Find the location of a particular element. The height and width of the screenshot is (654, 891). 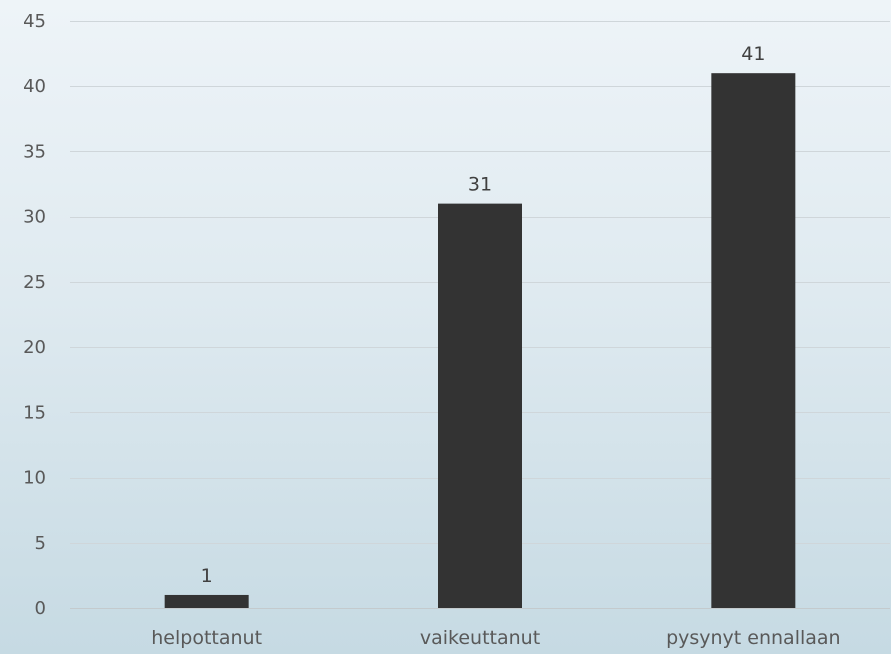

y-axis-ticks: 0 5 10 15 20 25 30 35 40 45 is located at coordinates (34, 315).